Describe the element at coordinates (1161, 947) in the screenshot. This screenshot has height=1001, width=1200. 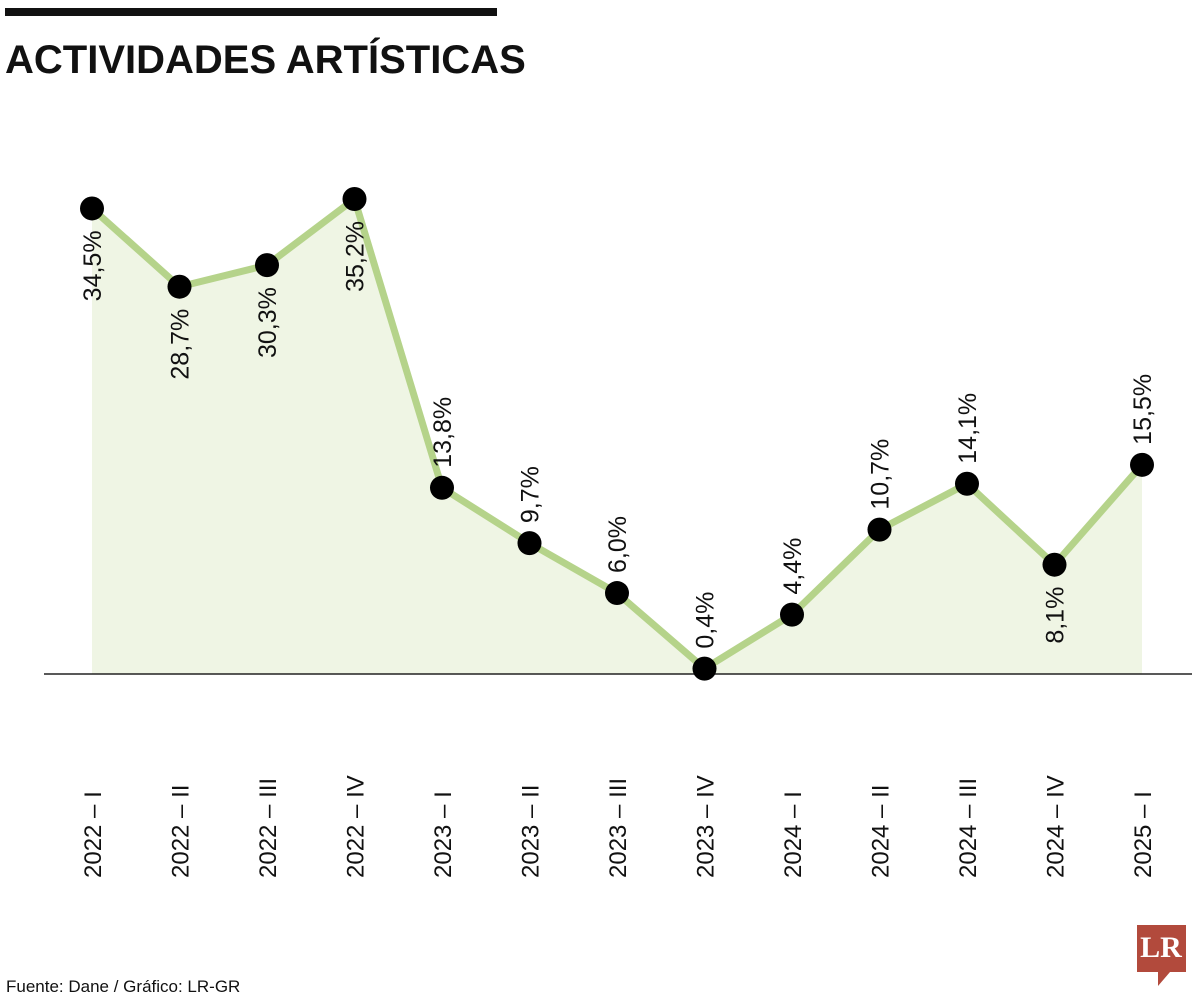
I see `logo-text: LR` at that location.